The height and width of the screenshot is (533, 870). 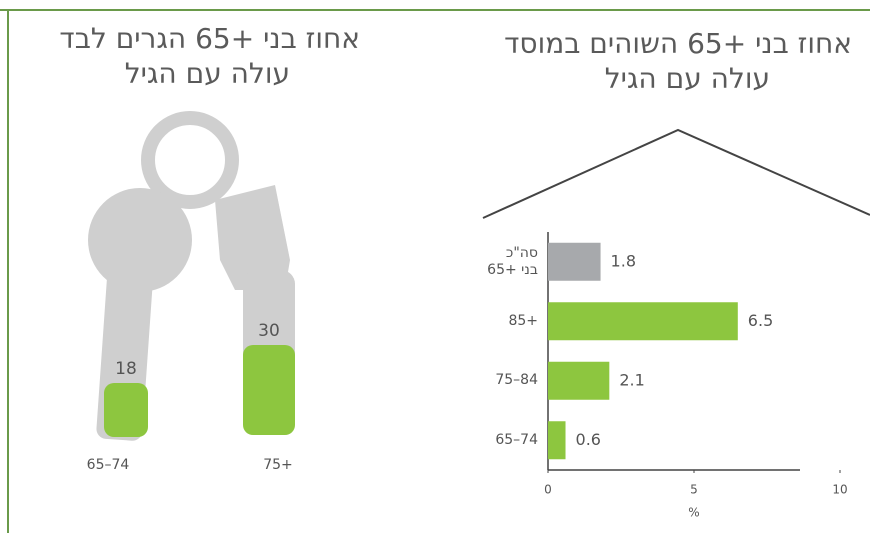 I want to click on x-tick-label: 0, so click(x=548, y=490).